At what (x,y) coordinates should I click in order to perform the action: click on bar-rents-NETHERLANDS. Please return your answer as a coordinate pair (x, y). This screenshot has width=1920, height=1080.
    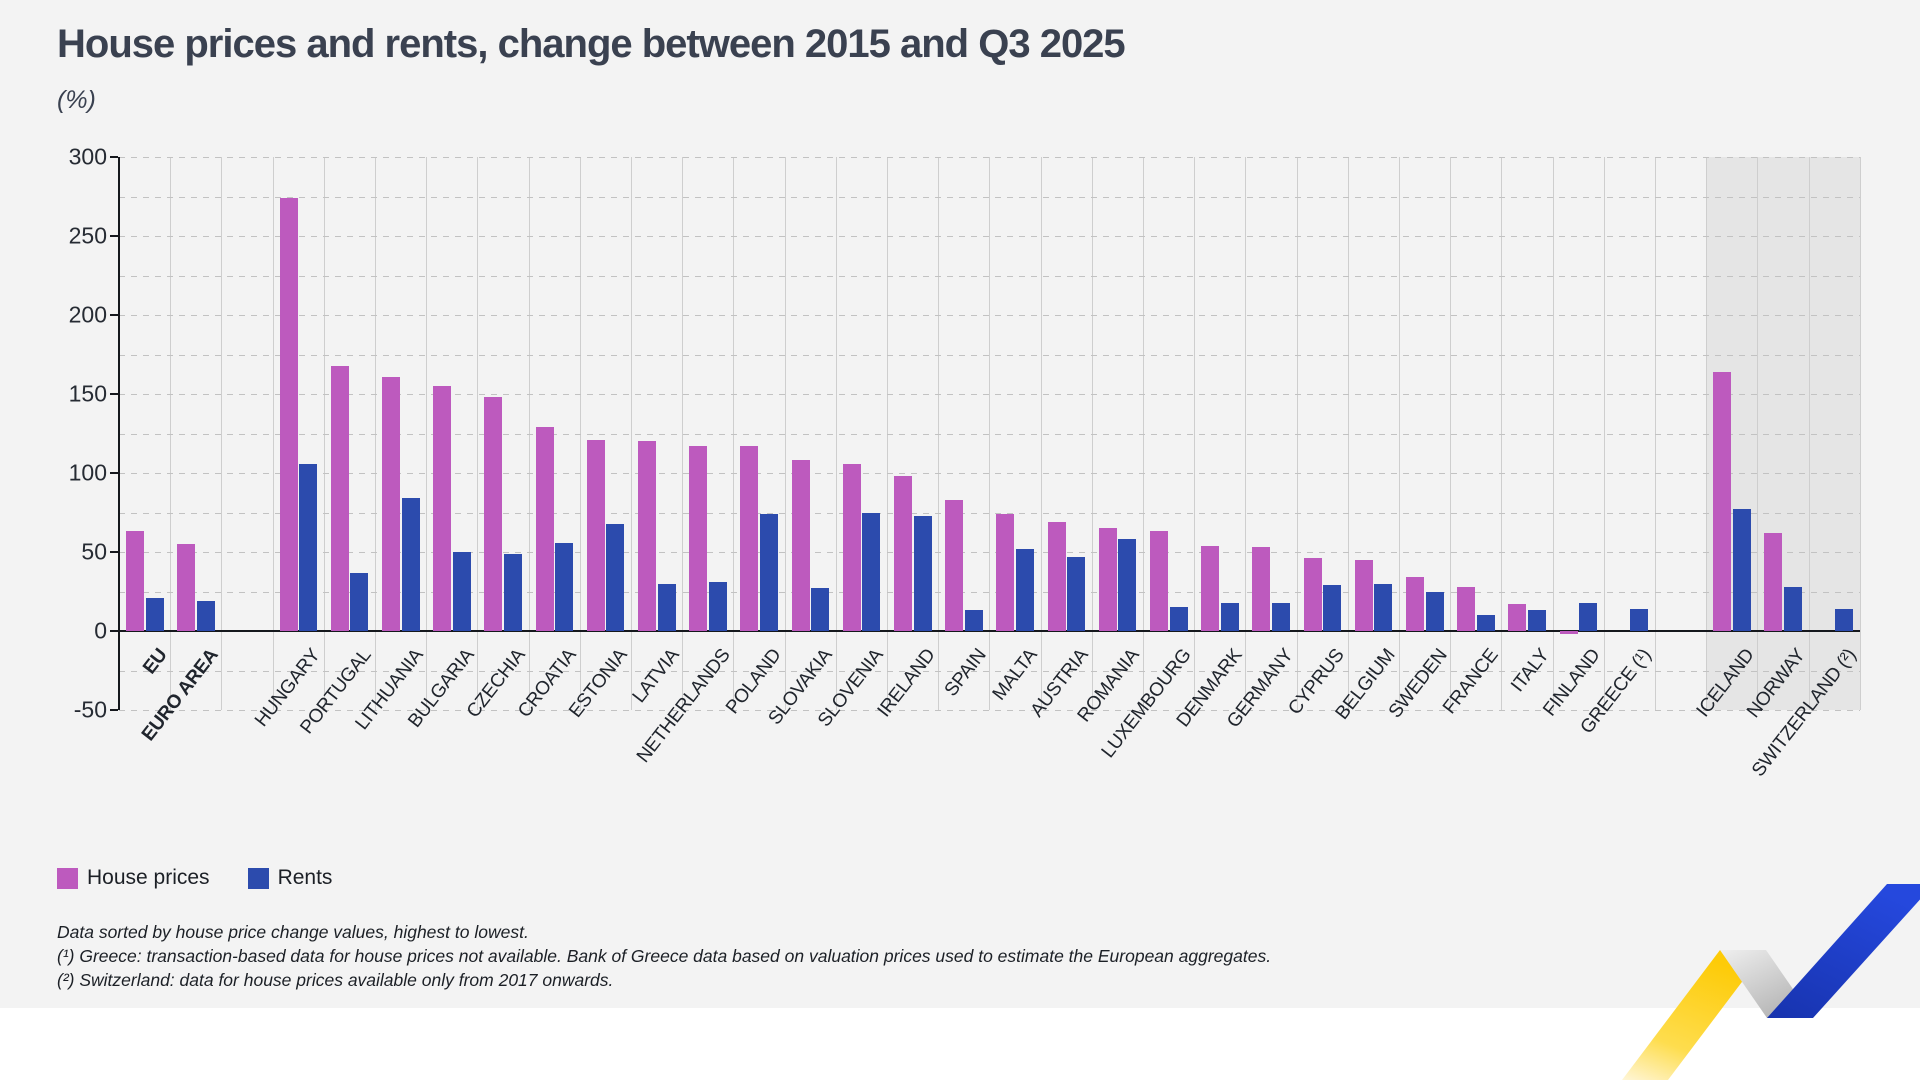
    Looking at the image, I should click on (717, 606).